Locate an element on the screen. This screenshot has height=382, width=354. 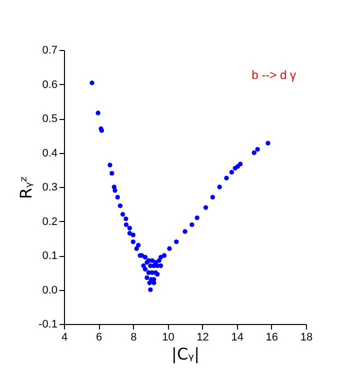
x-tick-label: 12 is located at coordinates (202, 338).